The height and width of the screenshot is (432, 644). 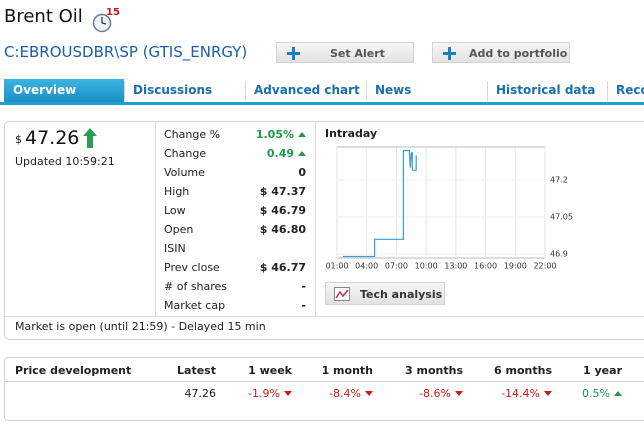 What do you see at coordinates (559, 254) in the screenshot?
I see `y-tick-label: 46.9` at bounding box center [559, 254].